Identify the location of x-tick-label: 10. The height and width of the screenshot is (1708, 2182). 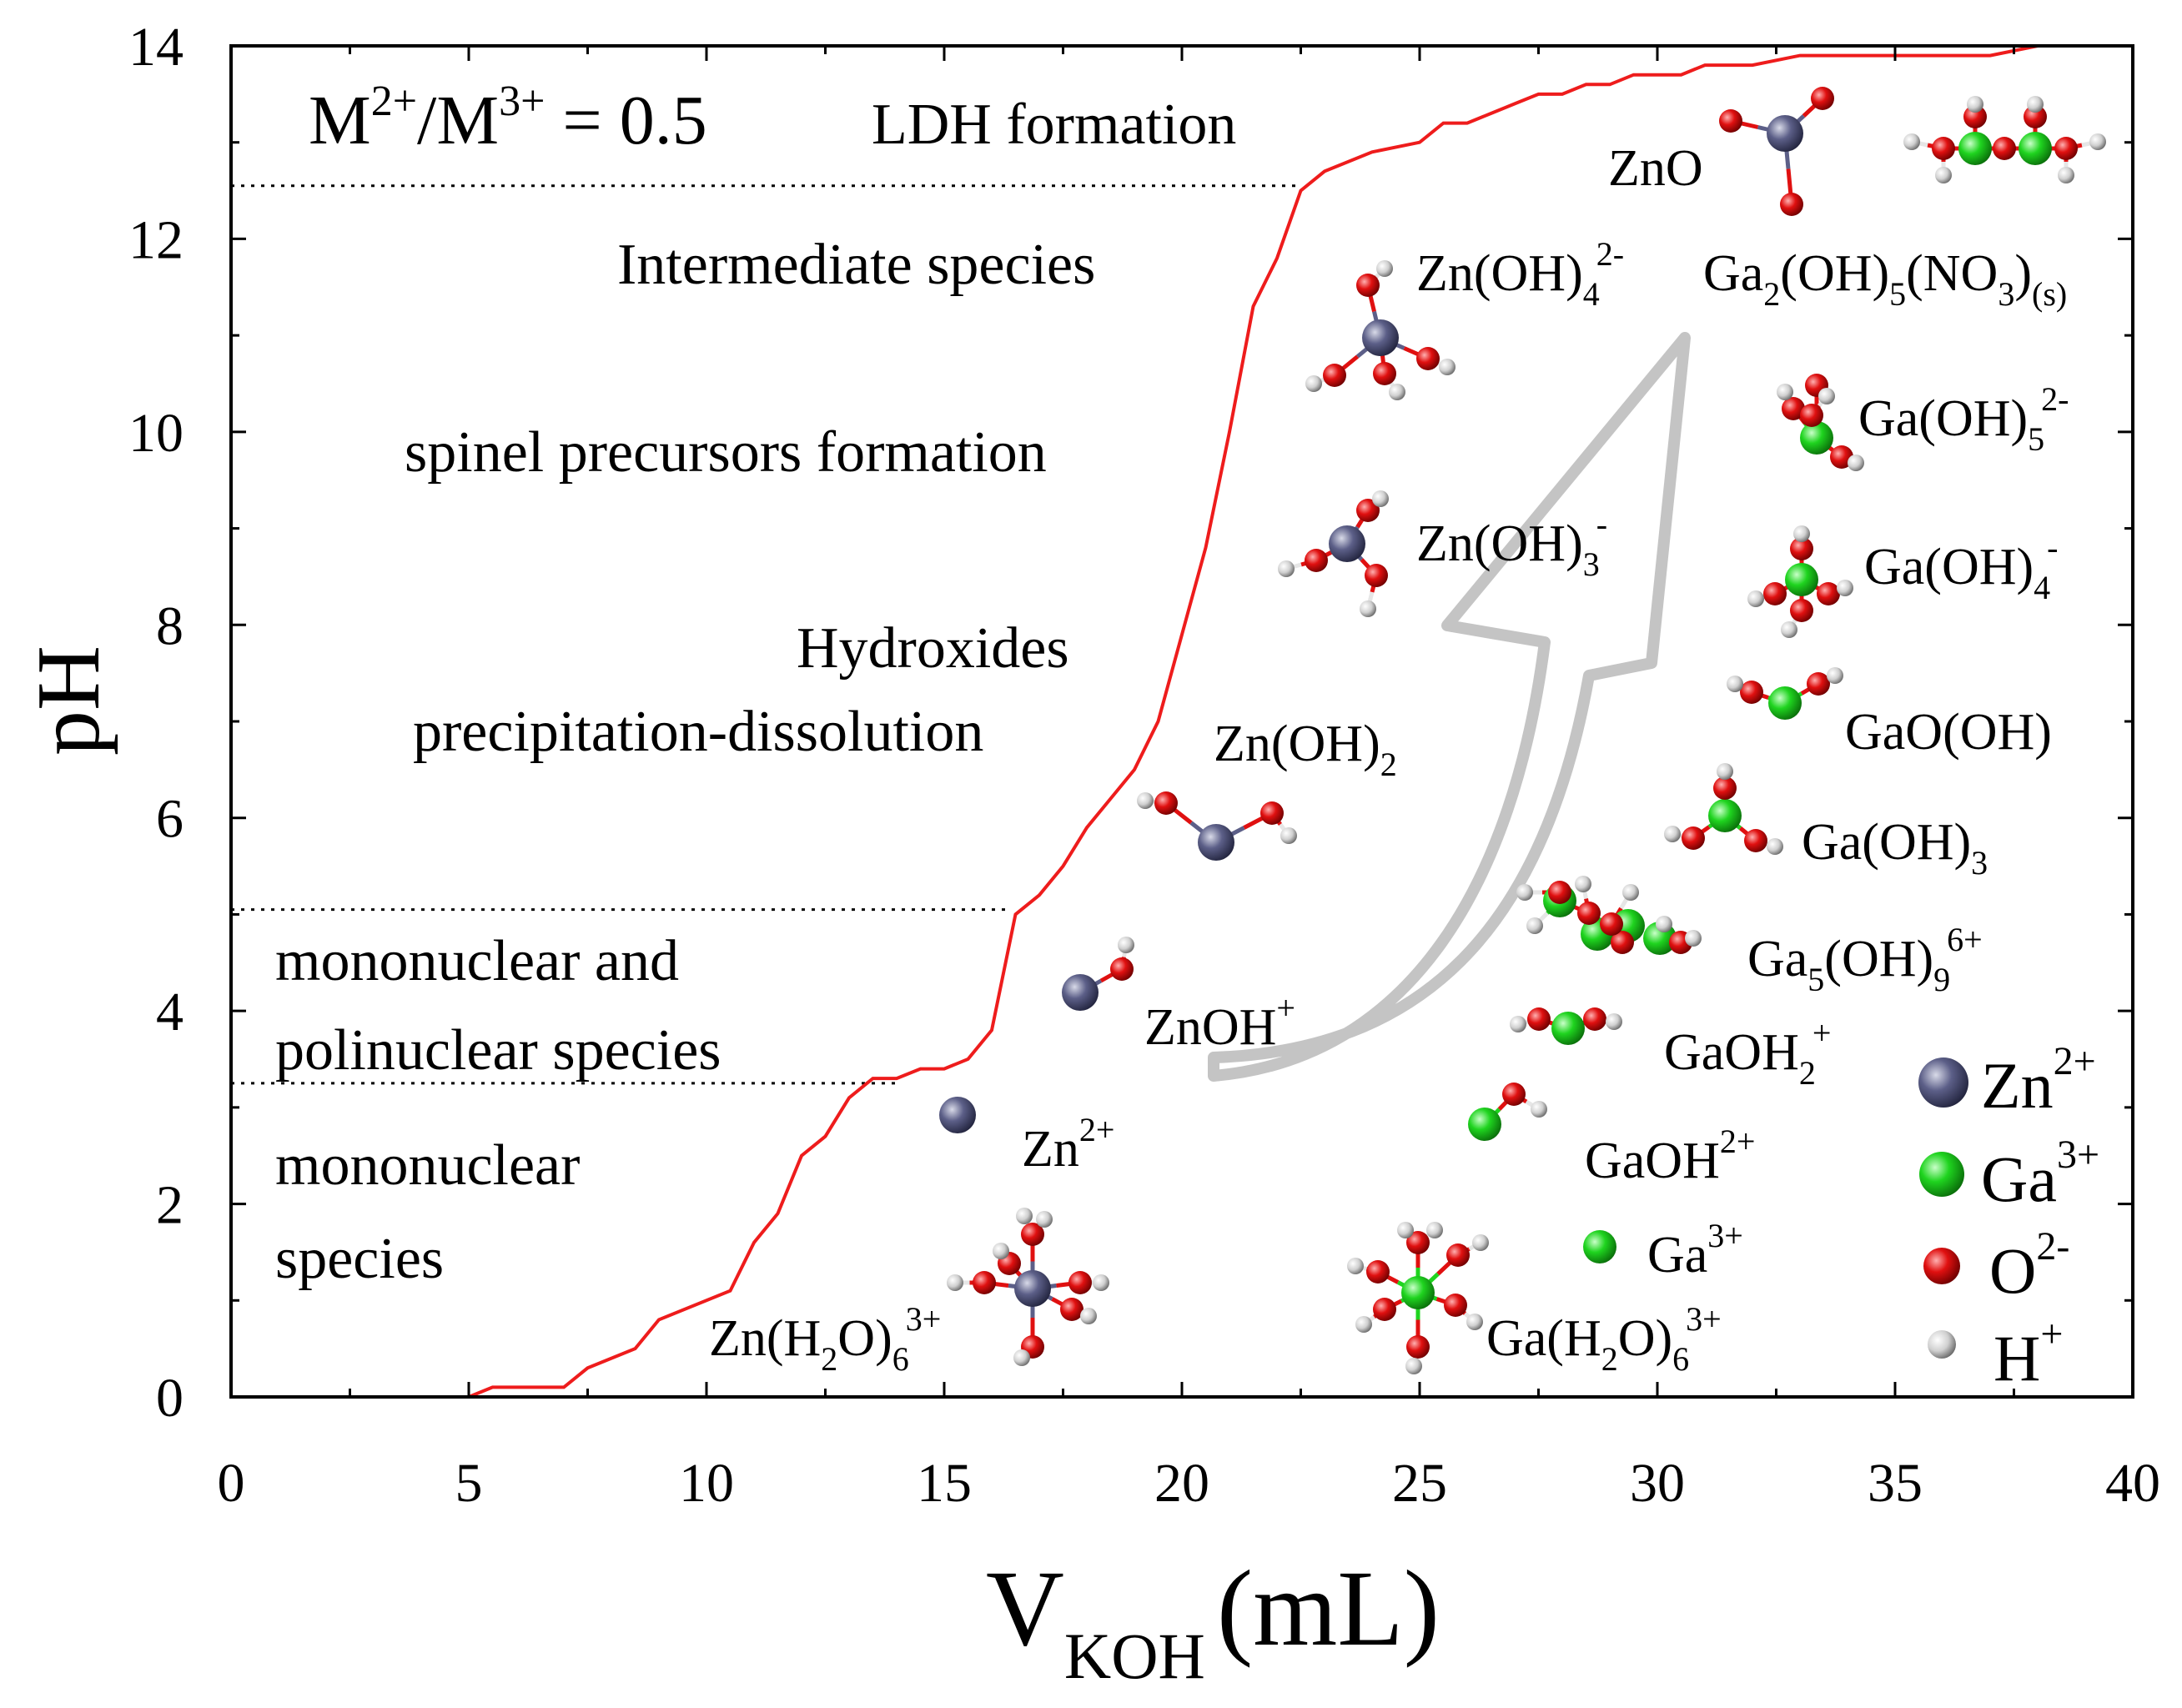
(707, 1483).